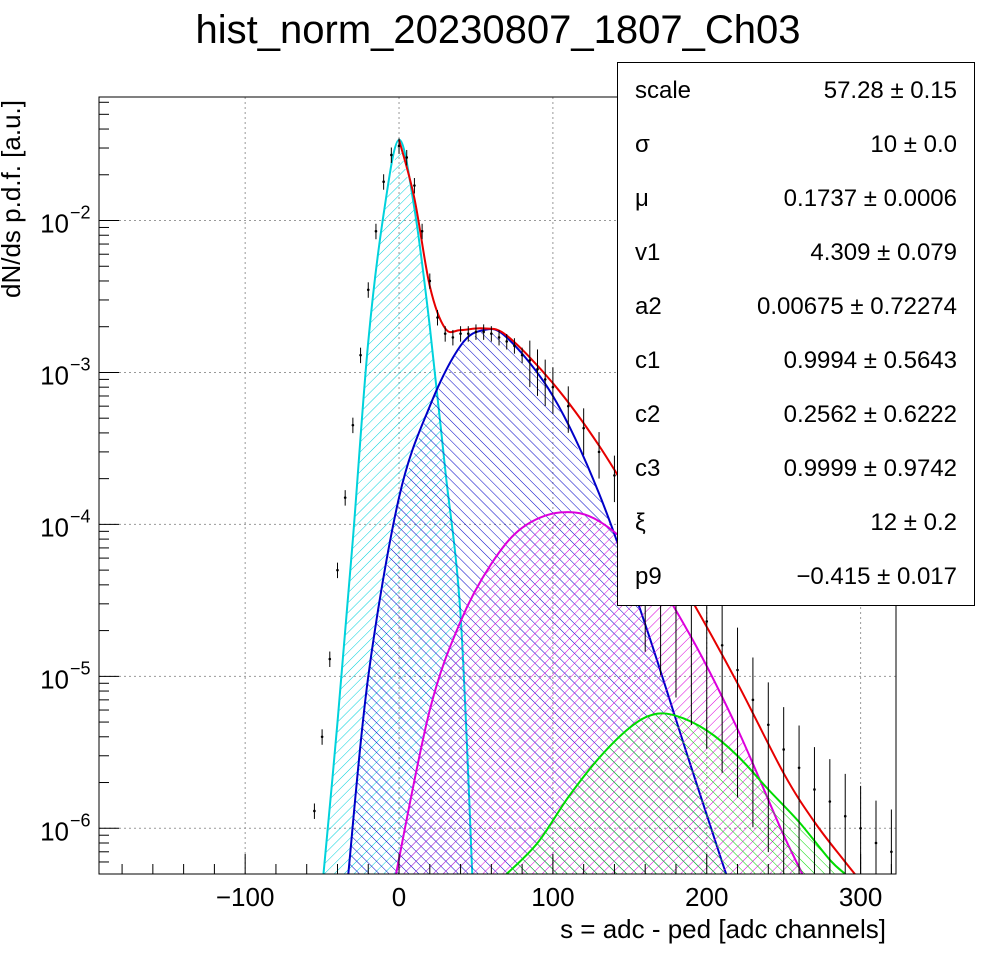 The image size is (996, 972). What do you see at coordinates (13, 199) in the screenshot?
I see `y-axis-label: dN/ds p.d.f. [a.u.]` at bounding box center [13, 199].